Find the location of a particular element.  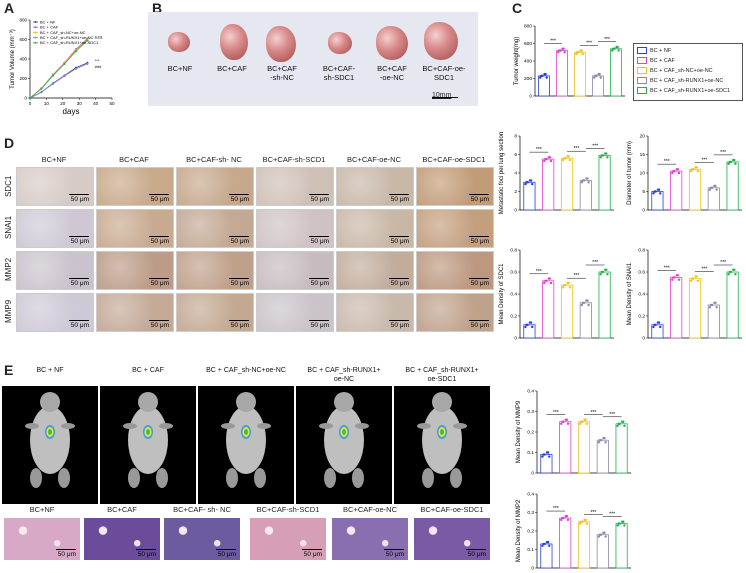

legend-text-sdc1: BC + CAF_sh-RUNX1+oe-SDC1 is located at coordinates (690, 90).